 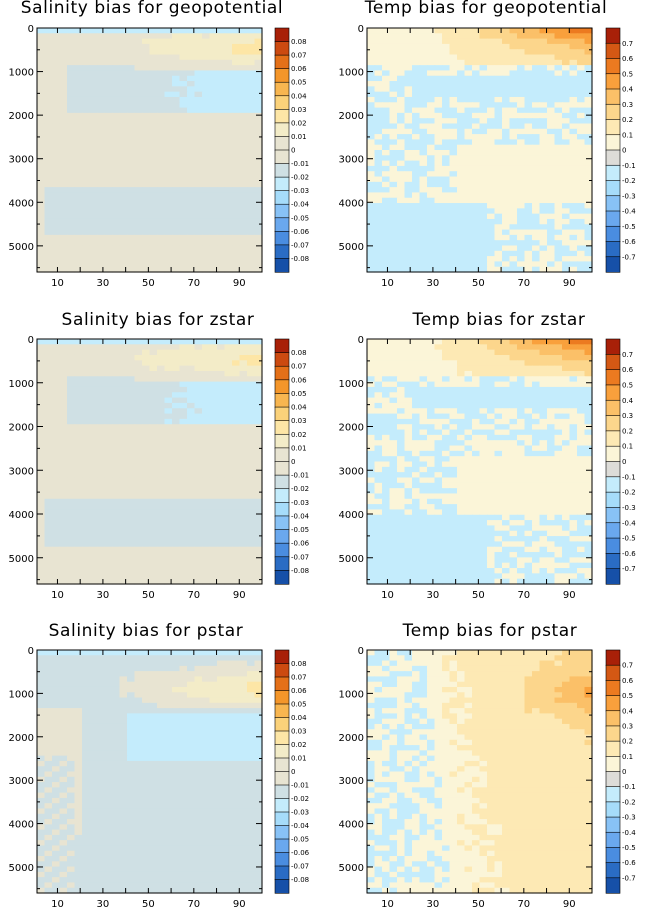 What do you see at coordinates (299, 96) in the screenshot?
I see `colorbar-label: 0.04` at bounding box center [299, 96].